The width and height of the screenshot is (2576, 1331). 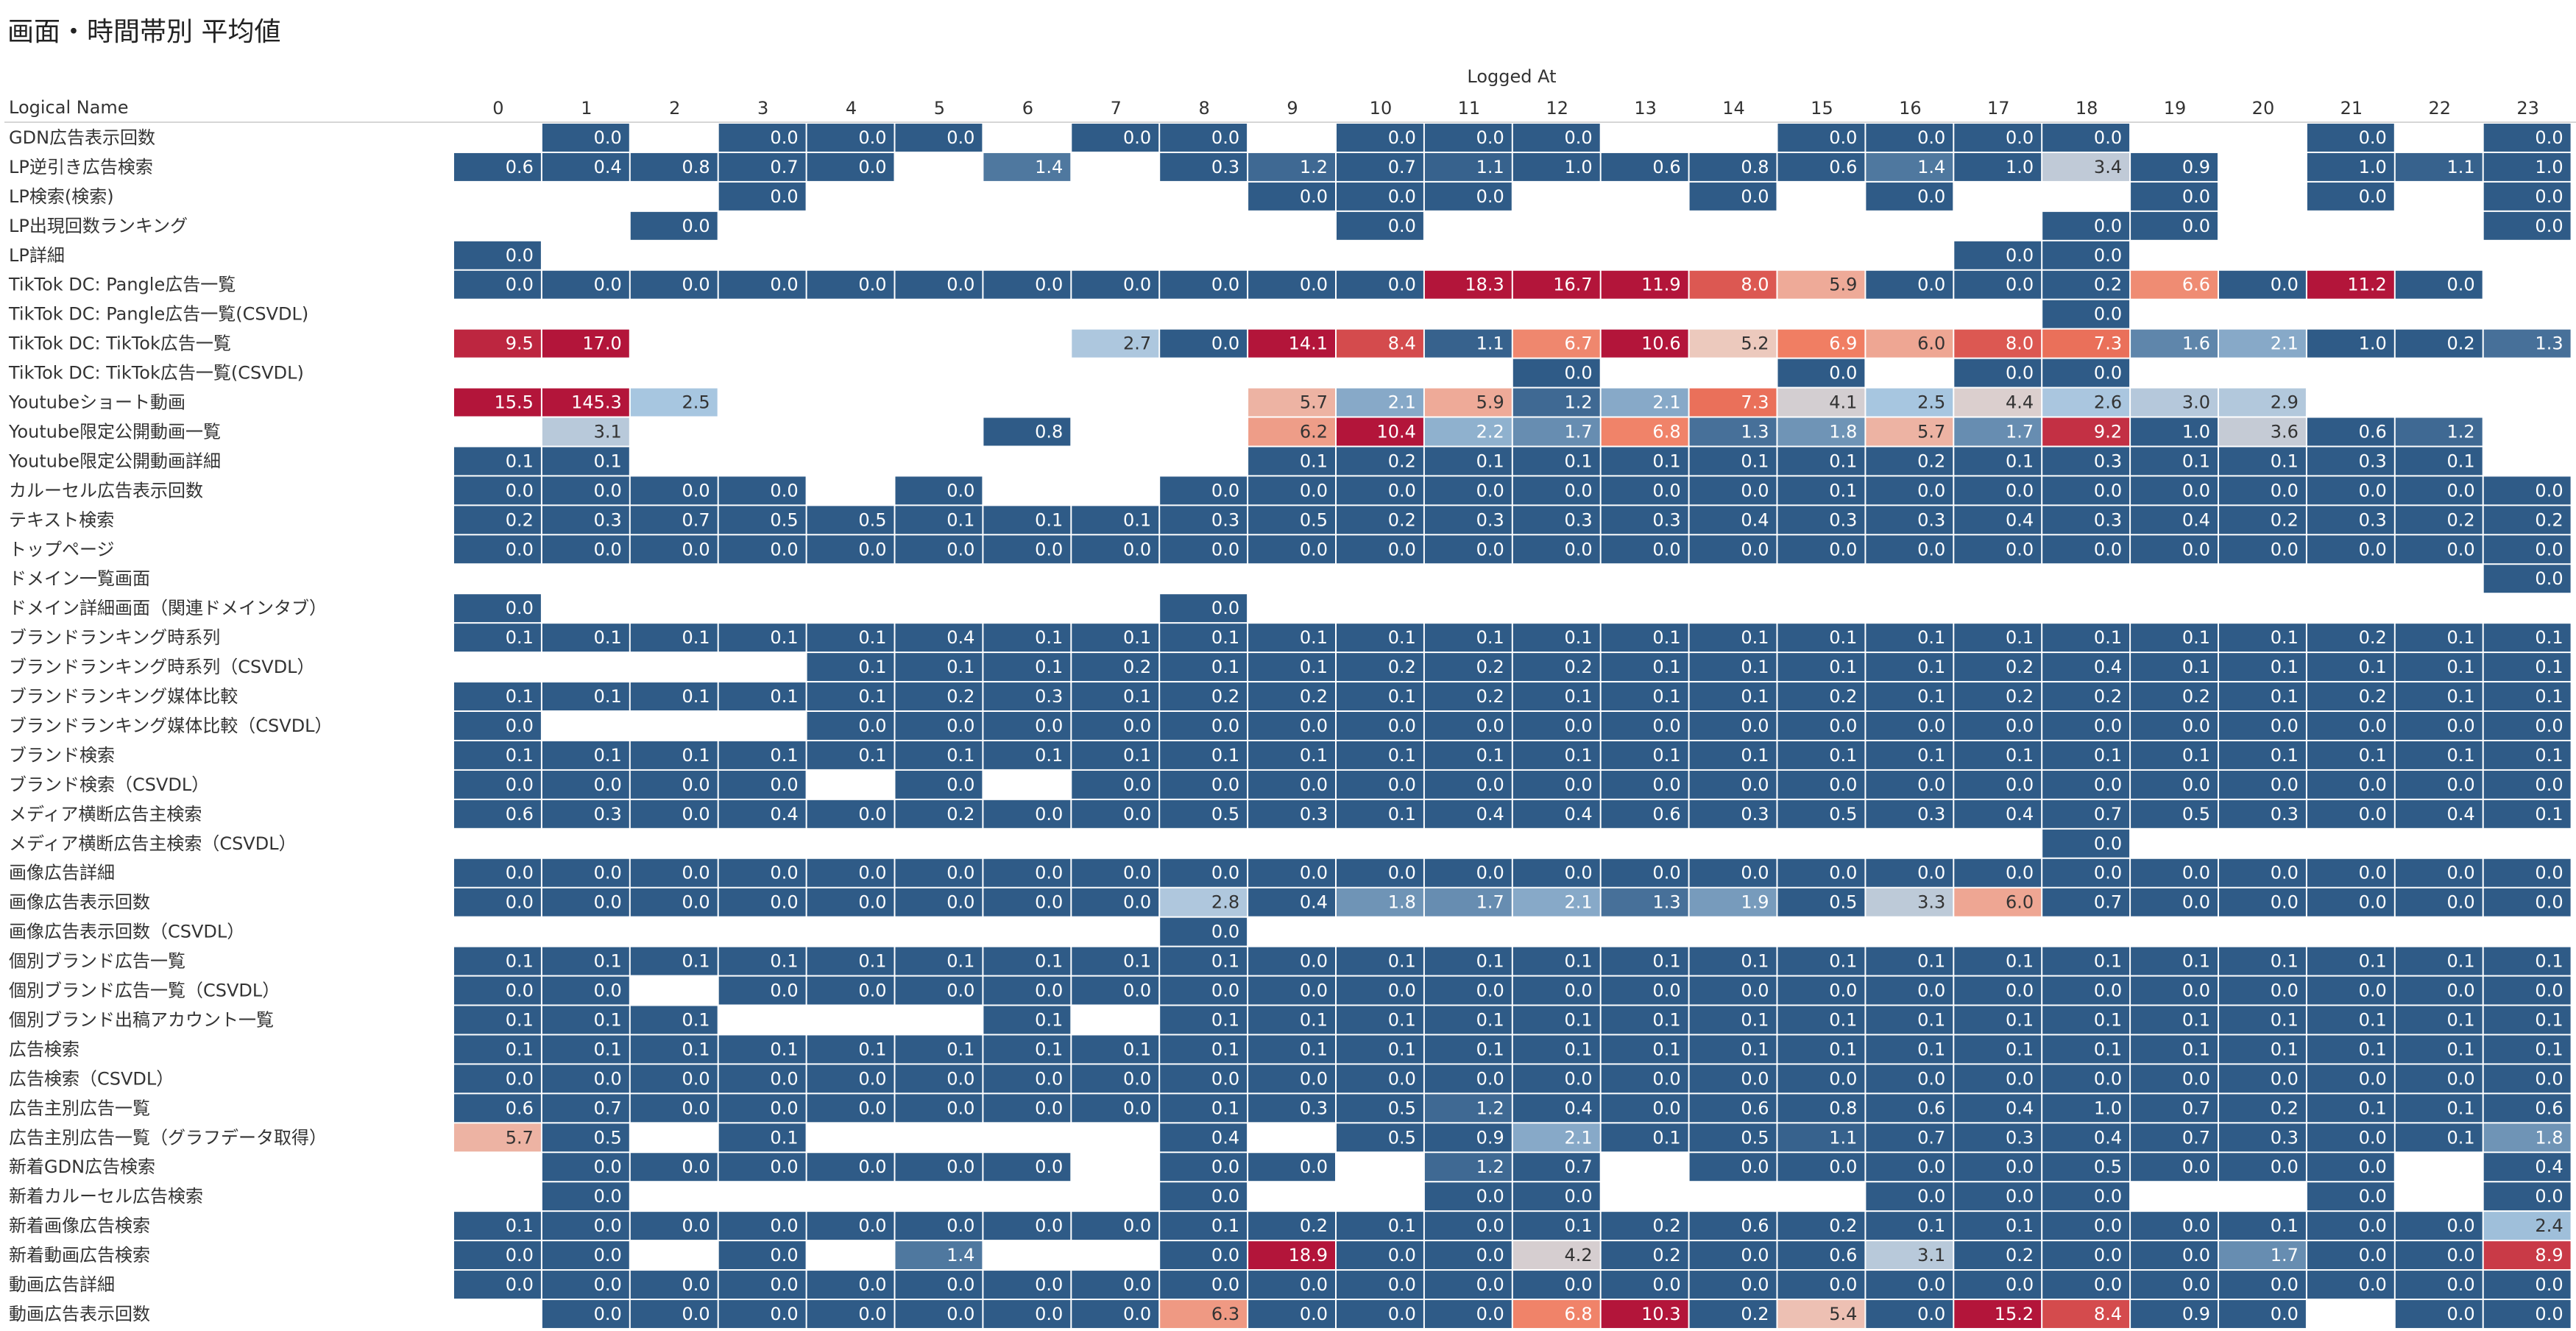 What do you see at coordinates (106, 814) in the screenshot?
I see `row-label: メディア横断広告主検索` at bounding box center [106, 814].